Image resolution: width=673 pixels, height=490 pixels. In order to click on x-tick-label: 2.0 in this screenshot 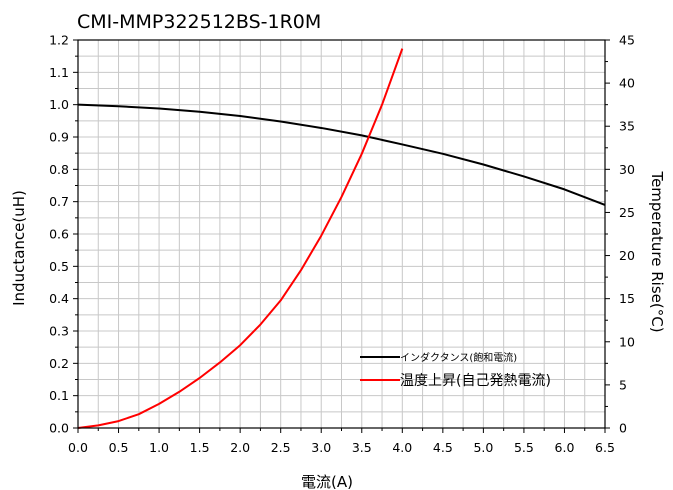, I will do `click(240, 447)`.